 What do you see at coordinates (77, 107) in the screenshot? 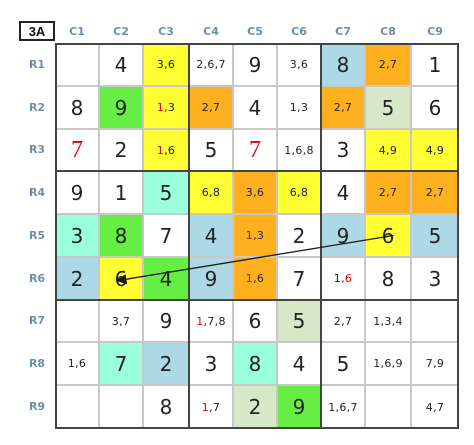
I see `cell-r2c1: 8` at bounding box center [77, 107].